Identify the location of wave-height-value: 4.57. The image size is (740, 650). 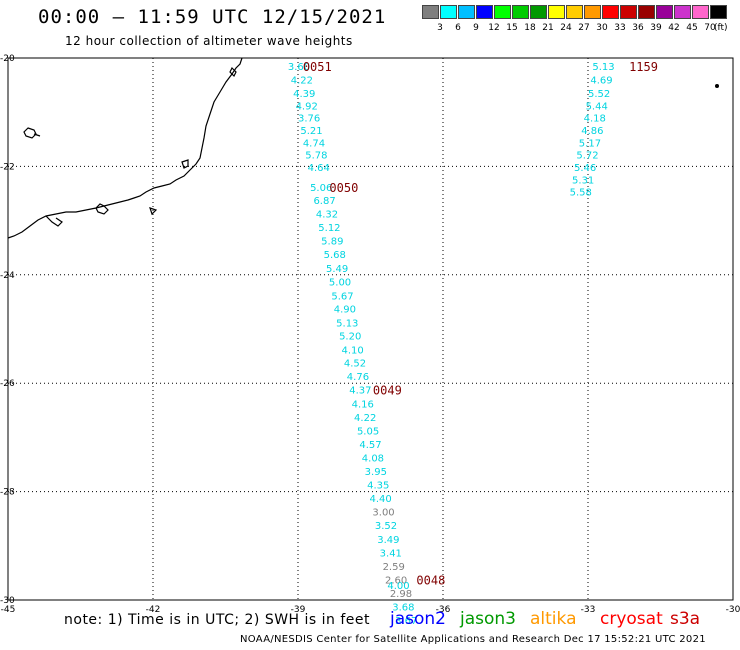
(370, 445).